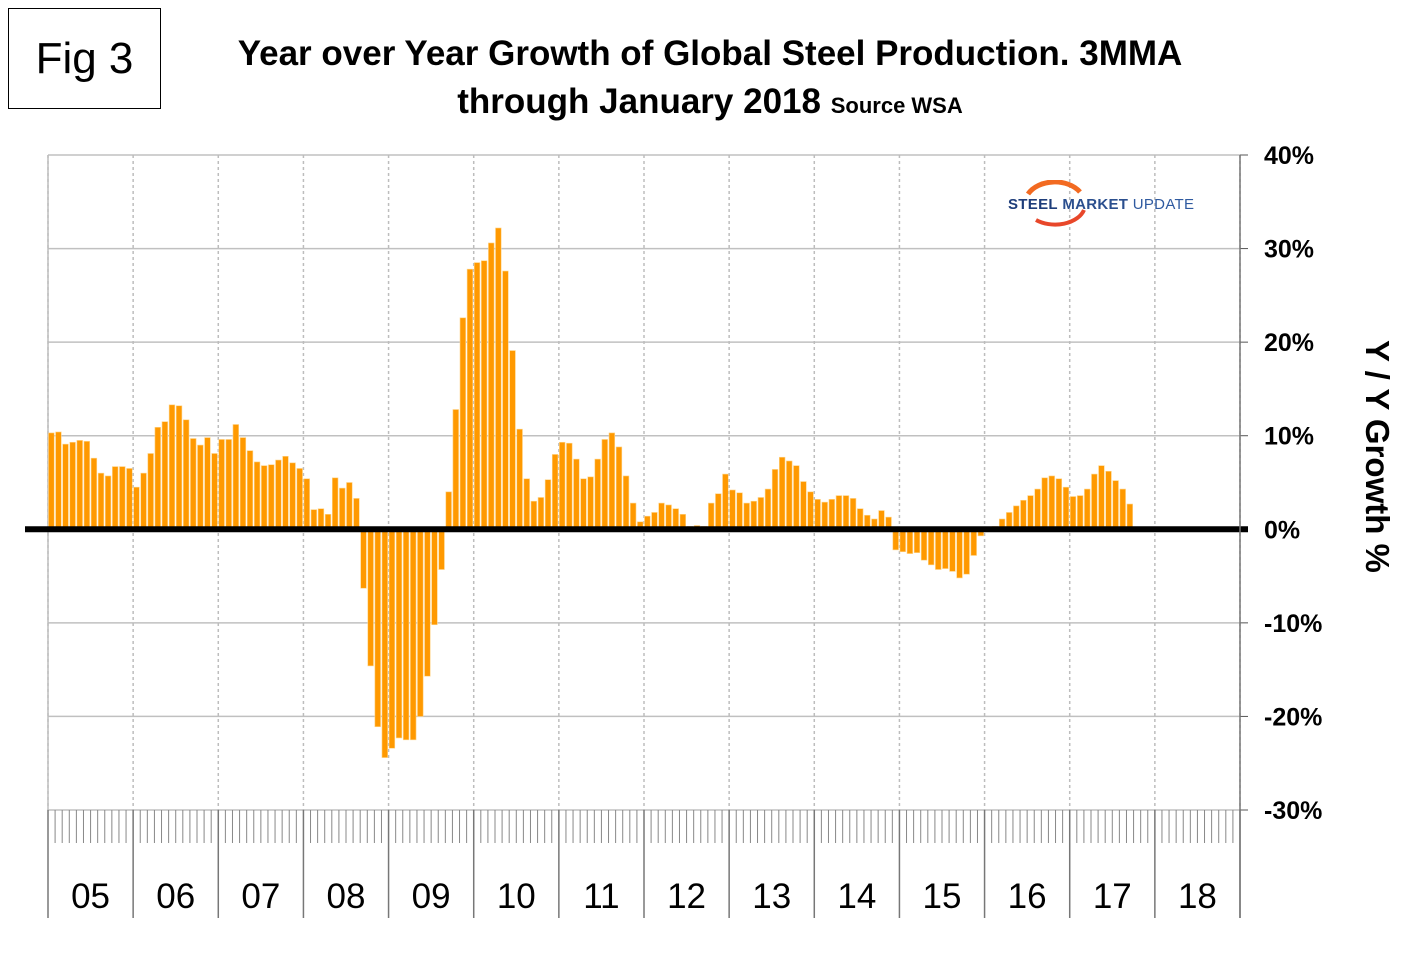 This screenshot has height=973, width=1420. Describe the element at coordinates (1293, 483) in the screenshot. I see `y-tick-labels: 40% 30% 20% 10% 0% -10% -20% -30%` at that location.